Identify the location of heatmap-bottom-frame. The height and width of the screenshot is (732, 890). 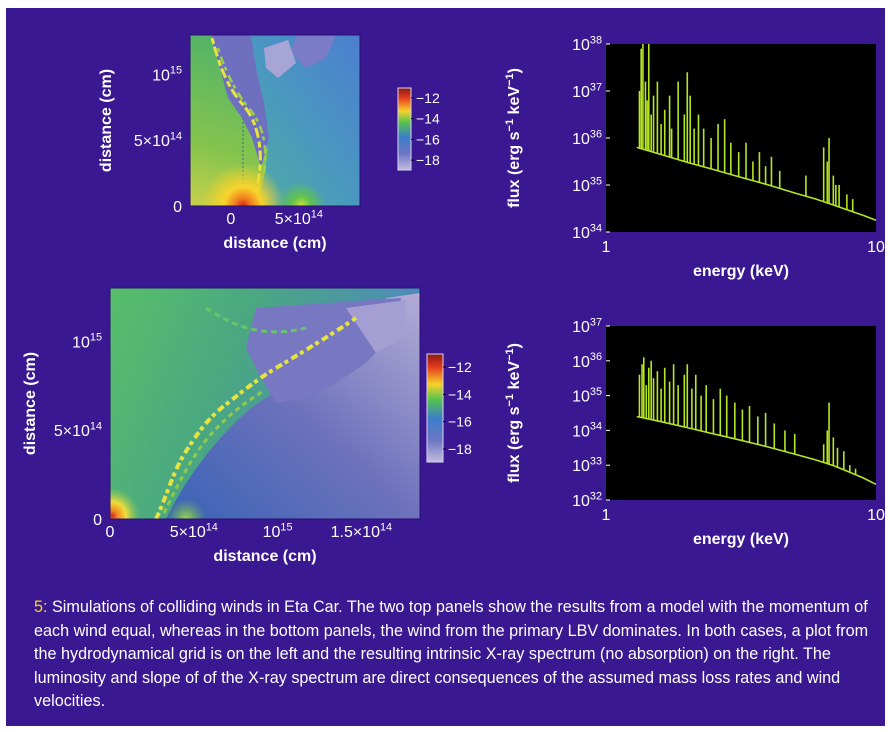
(265, 403).